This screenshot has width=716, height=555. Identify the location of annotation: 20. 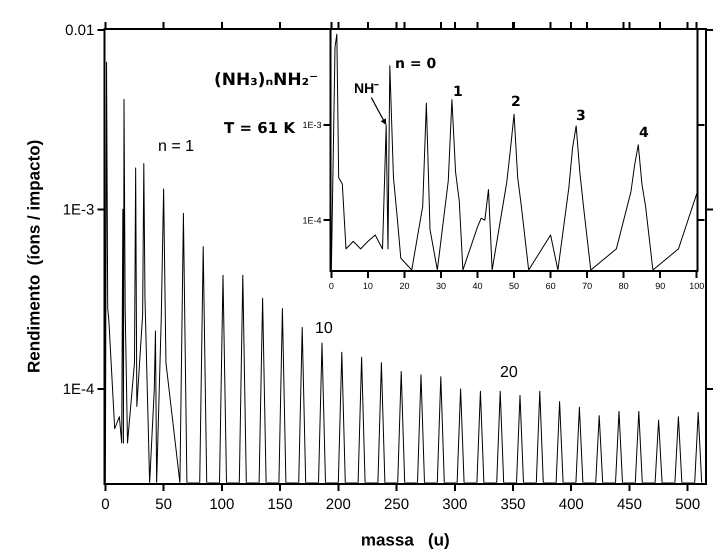
(509, 372).